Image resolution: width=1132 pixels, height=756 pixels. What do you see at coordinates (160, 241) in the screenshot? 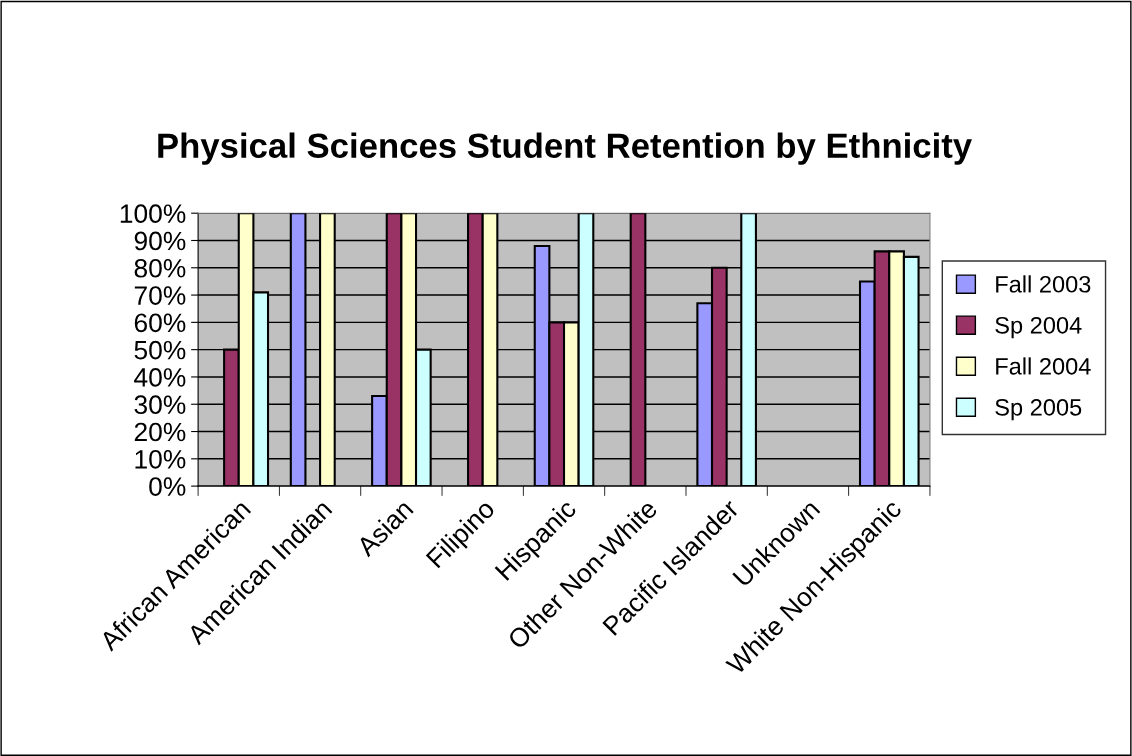
I see `y-tick-label: 90%` at bounding box center [160, 241].